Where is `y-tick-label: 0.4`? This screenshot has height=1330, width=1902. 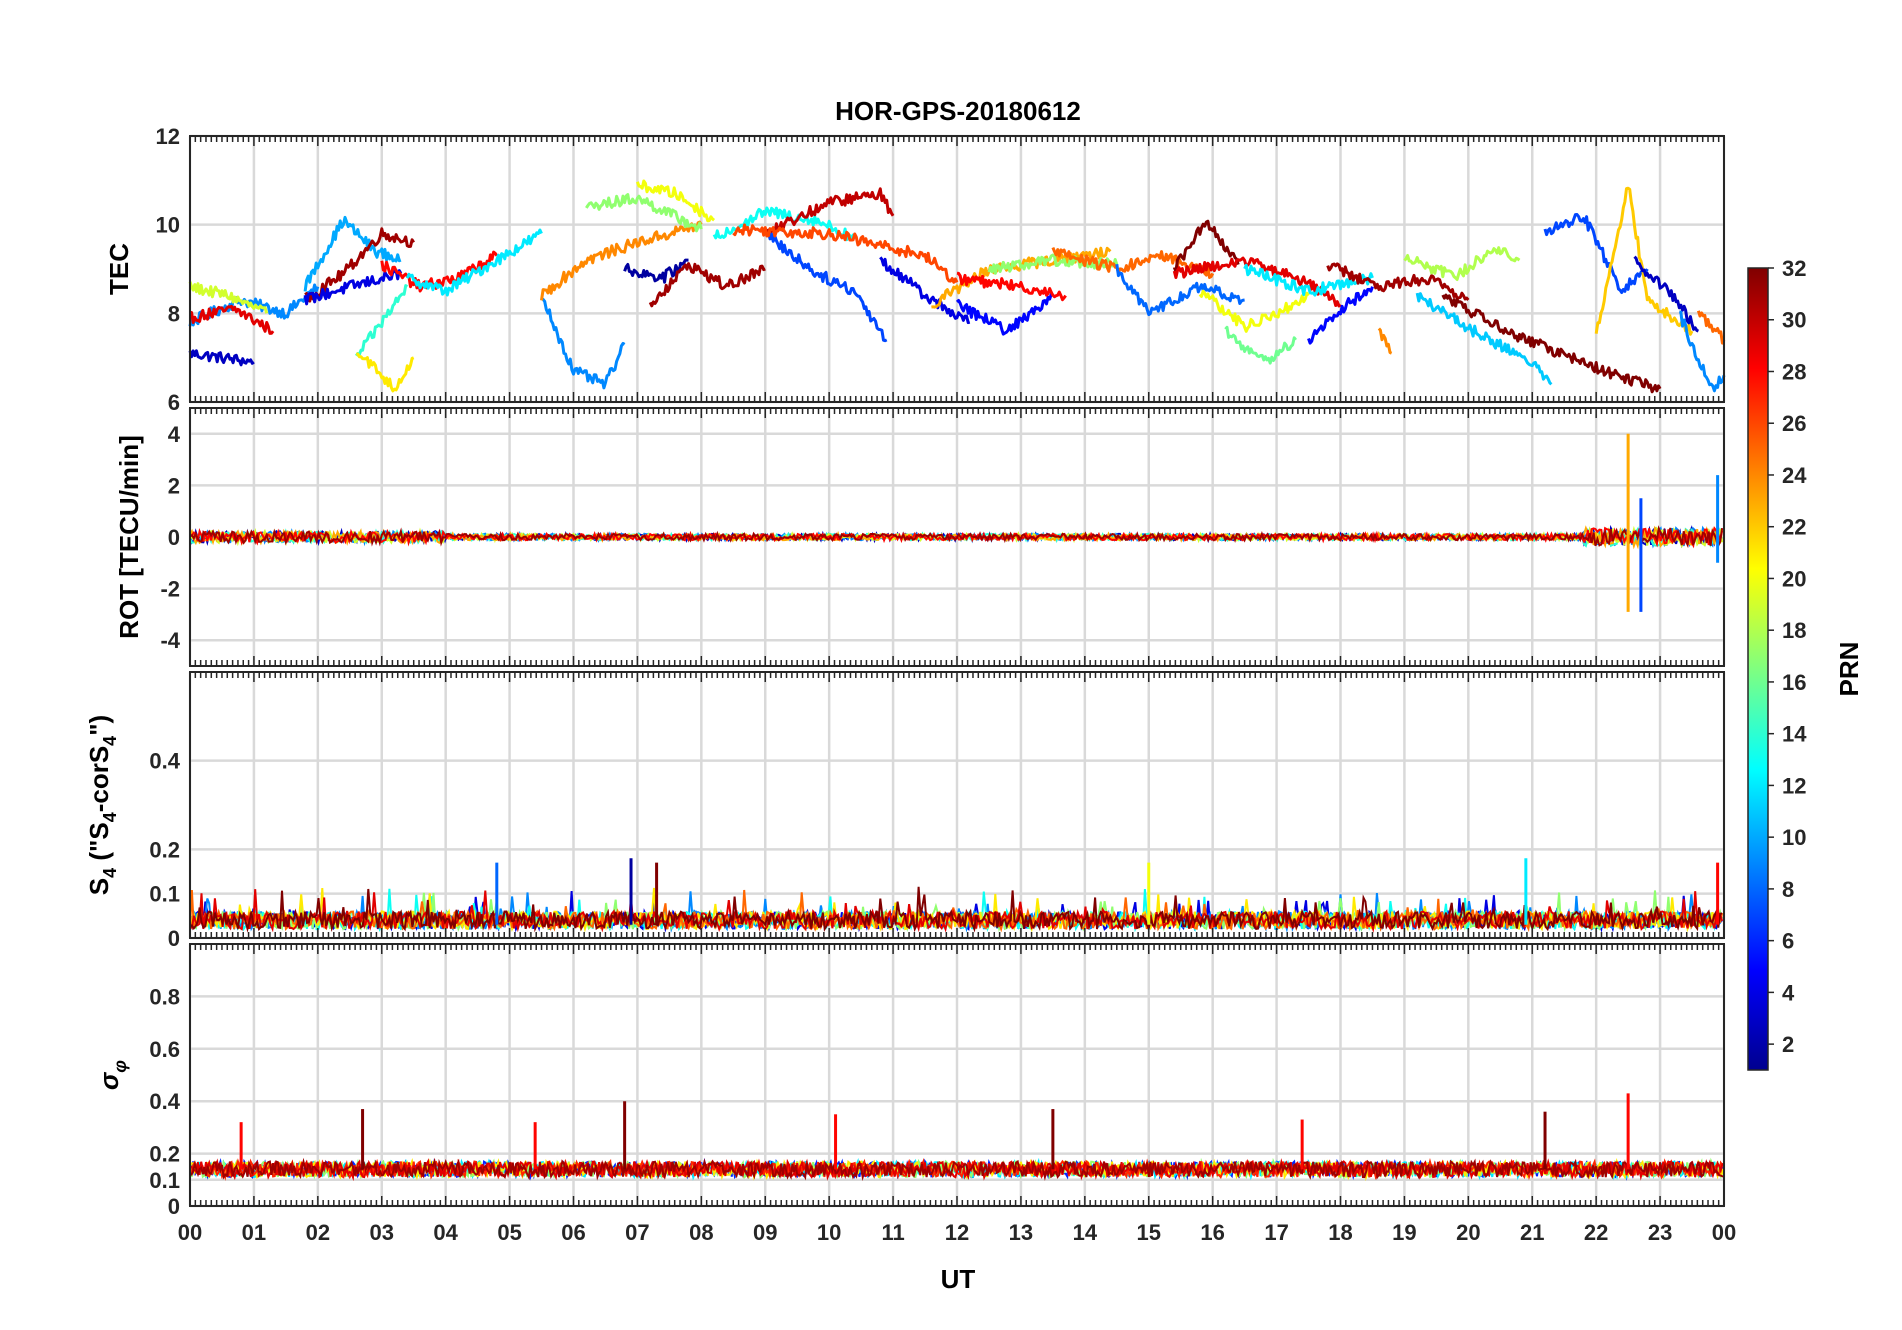
y-tick-label: 0.4 is located at coordinates (164, 761).